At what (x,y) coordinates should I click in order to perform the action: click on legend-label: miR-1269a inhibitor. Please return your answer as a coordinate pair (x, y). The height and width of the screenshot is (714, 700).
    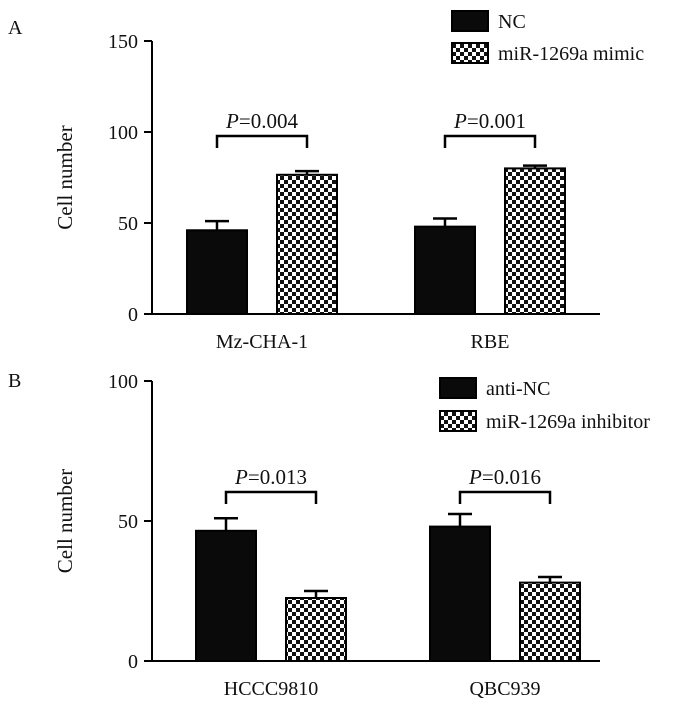
    Looking at the image, I should click on (568, 422).